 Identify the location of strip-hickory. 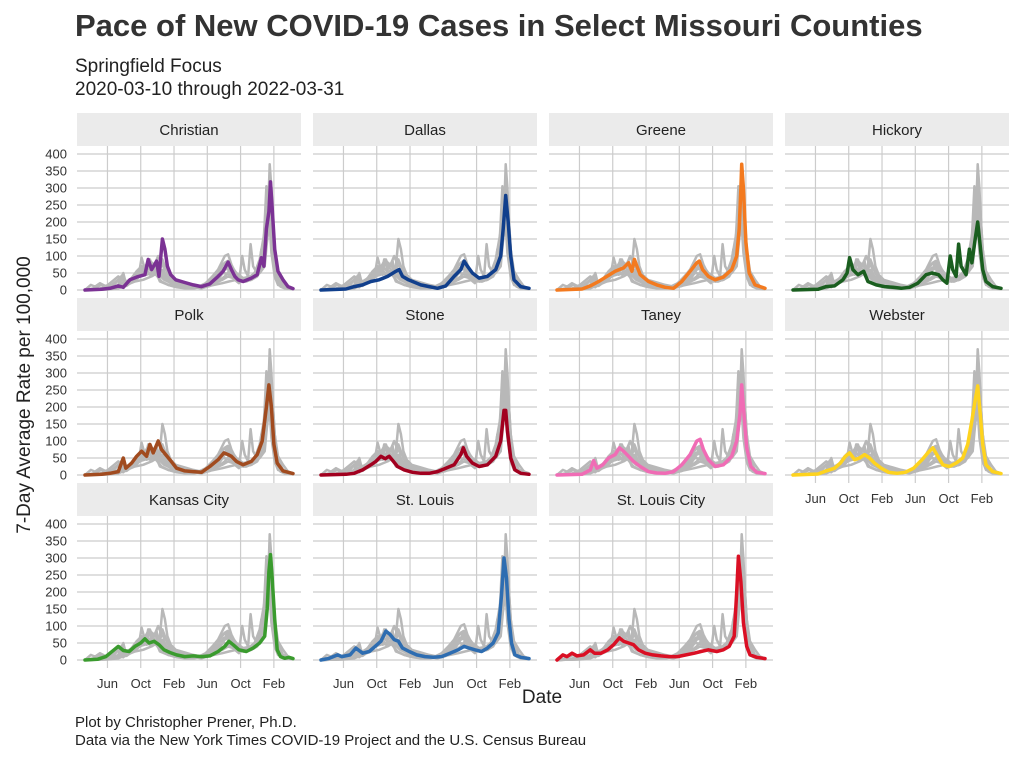
(897, 129).